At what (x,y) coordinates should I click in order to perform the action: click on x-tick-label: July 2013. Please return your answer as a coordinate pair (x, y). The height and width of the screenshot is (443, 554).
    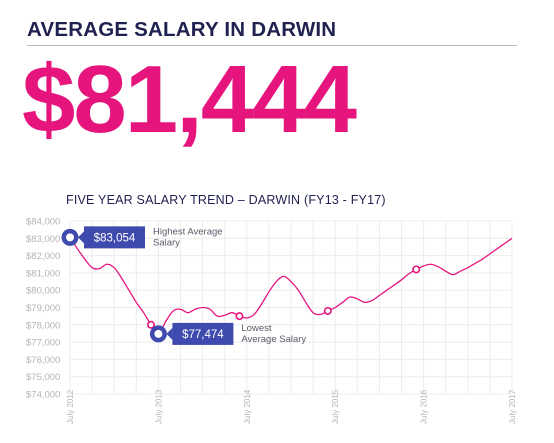
    Looking at the image, I should click on (158, 406).